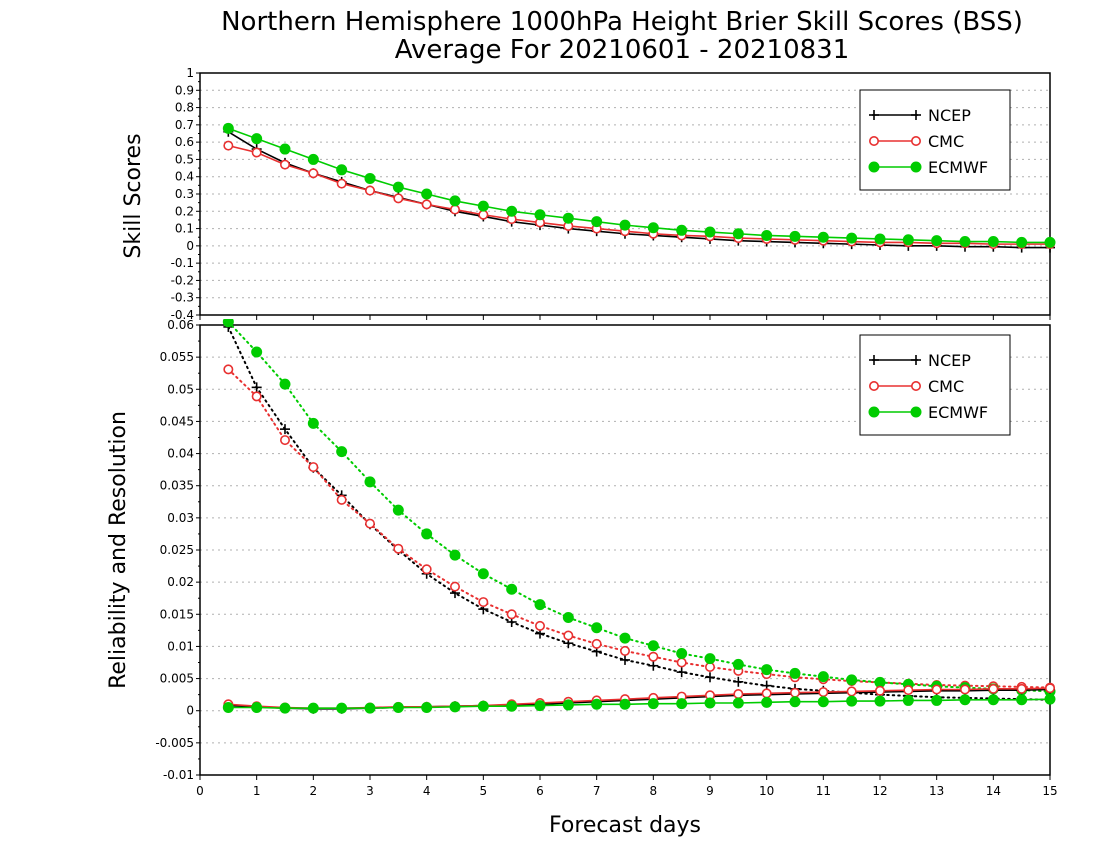 Image resolution: width=1100 pixels, height=850 pixels. I want to click on y-tick-label: -0.3, so click(182, 298).